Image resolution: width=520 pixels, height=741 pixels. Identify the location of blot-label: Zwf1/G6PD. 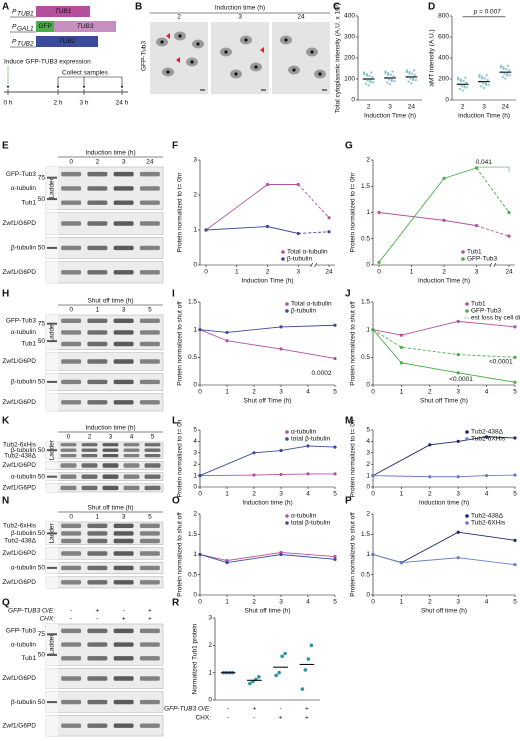
(19, 223).